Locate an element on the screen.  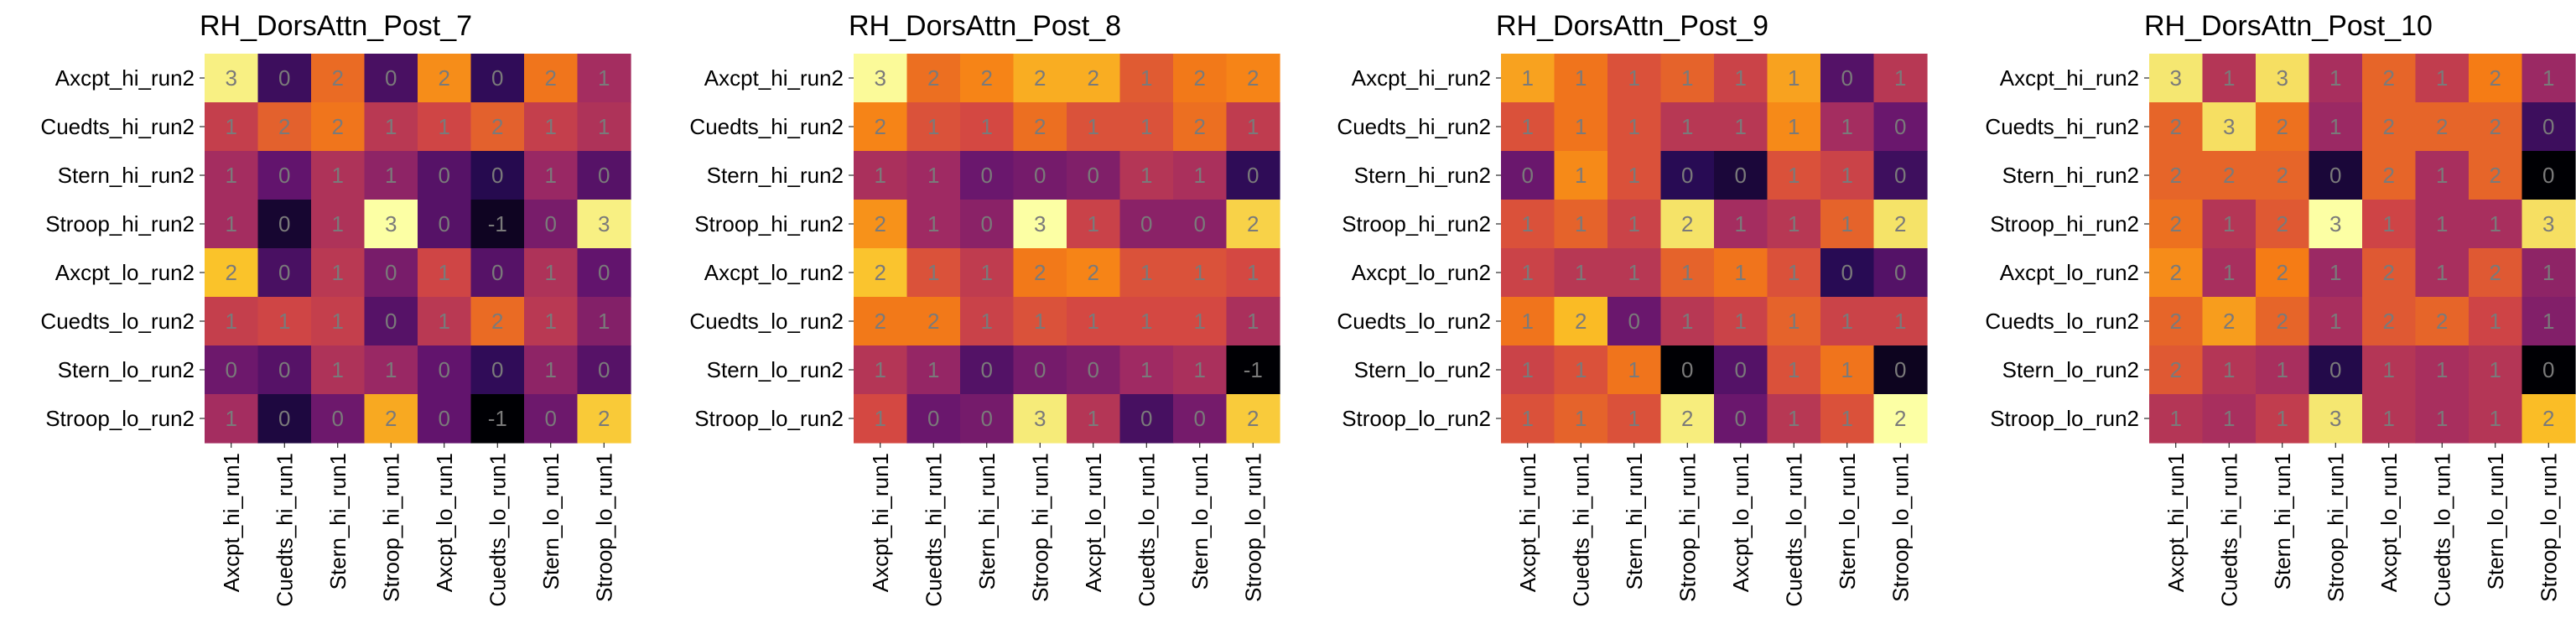
chart-title: RH_DorsAttn_Post_8 is located at coordinates (985, 26).